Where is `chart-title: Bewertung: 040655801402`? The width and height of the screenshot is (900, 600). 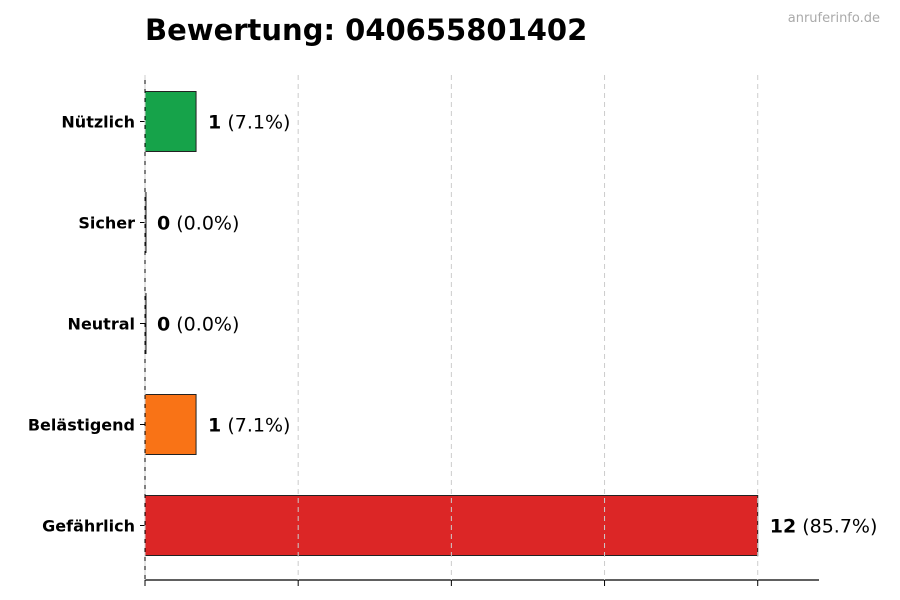 chart-title: Bewertung: 040655801402 is located at coordinates (366, 30).